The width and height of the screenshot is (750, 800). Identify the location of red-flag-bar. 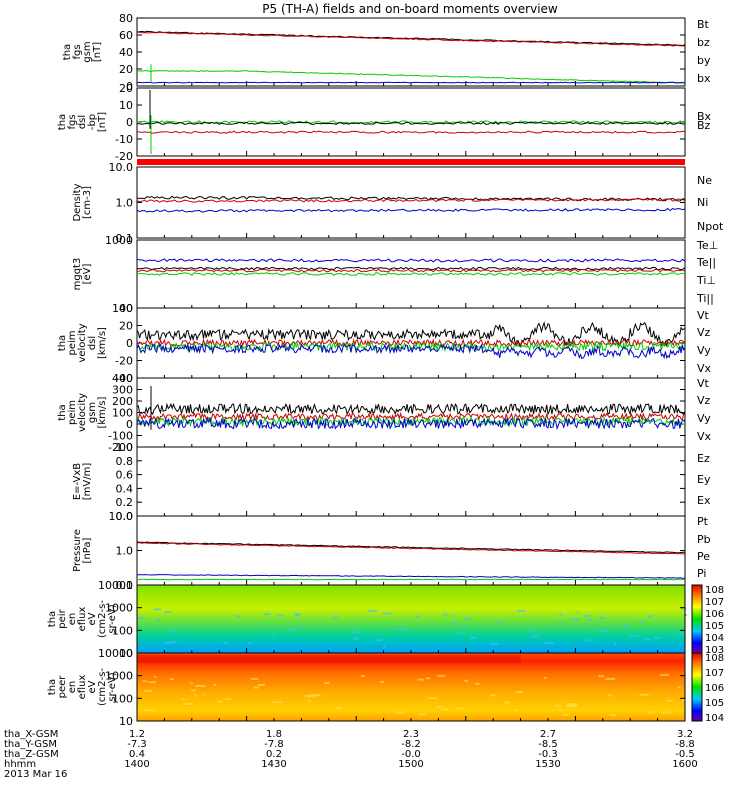
(411, 162).